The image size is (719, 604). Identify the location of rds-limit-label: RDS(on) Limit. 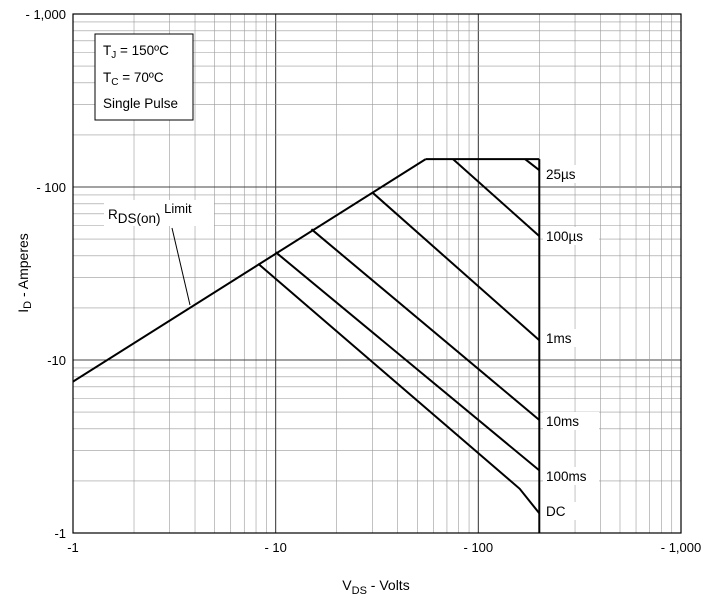
(150, 213).